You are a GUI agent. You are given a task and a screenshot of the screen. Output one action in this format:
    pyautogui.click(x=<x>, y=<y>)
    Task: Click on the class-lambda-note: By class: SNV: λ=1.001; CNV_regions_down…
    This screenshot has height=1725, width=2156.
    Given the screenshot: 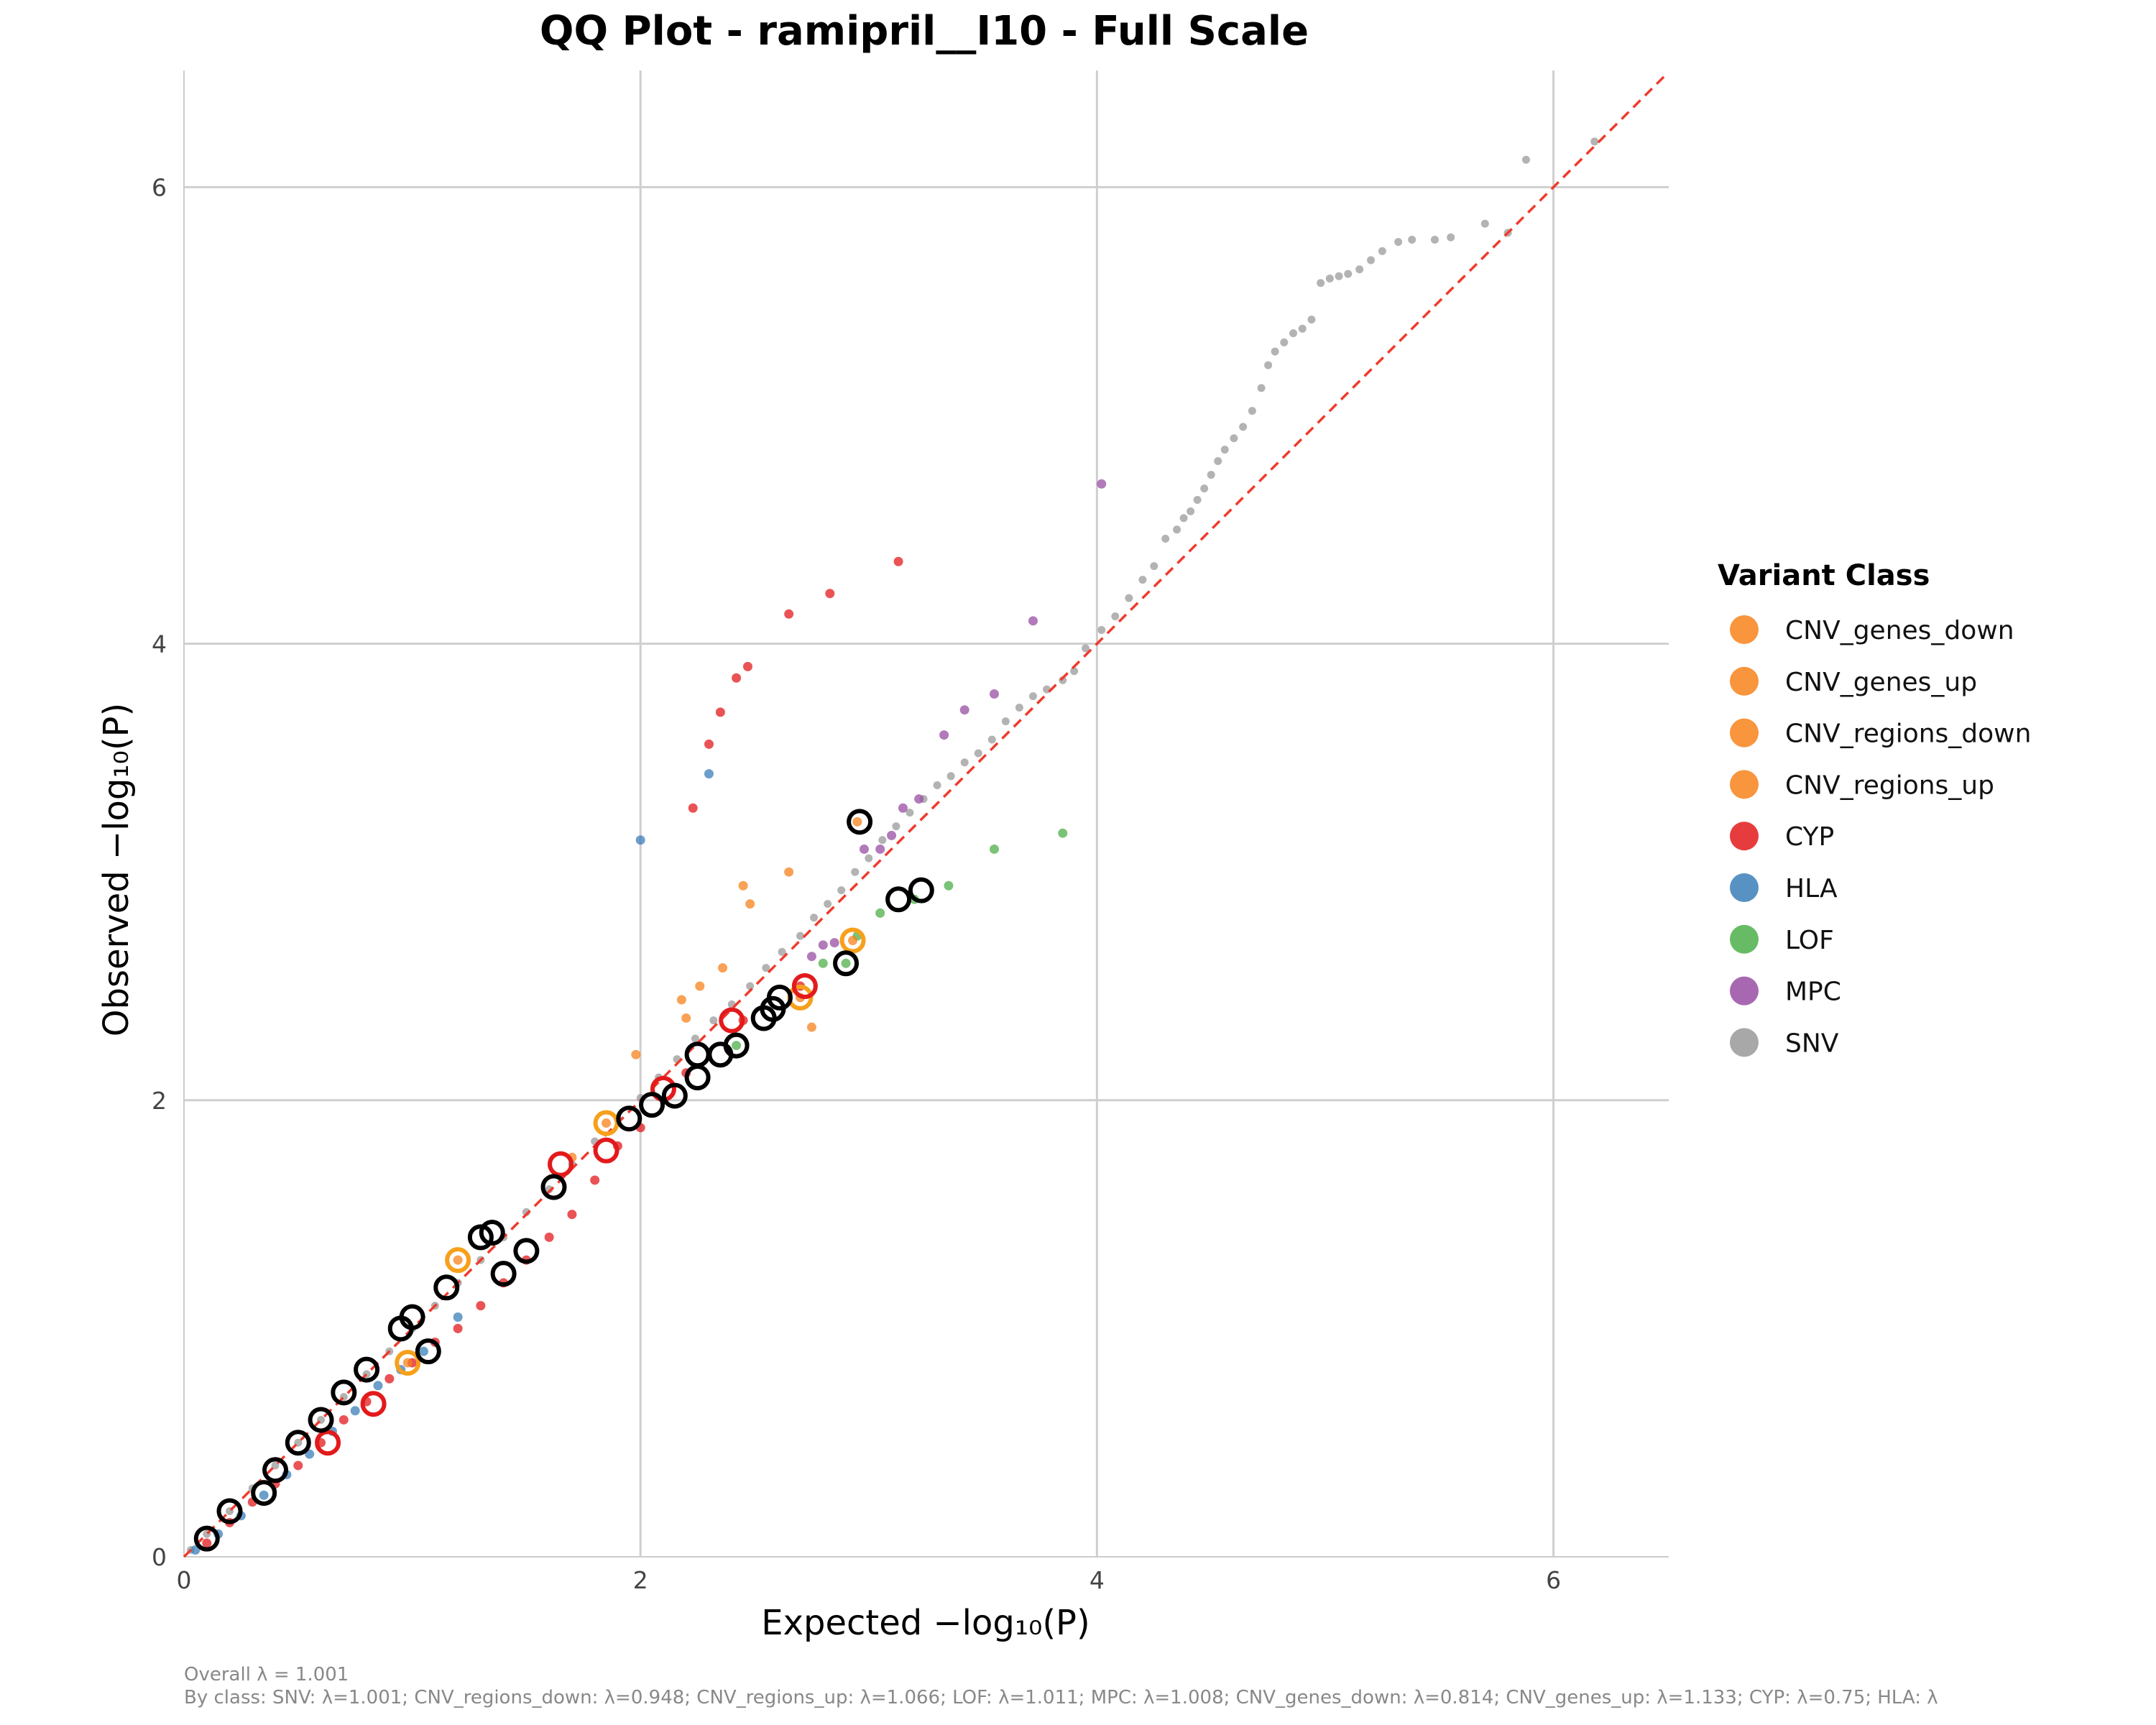 What is the action you would take?
    pyautogui.click(x=1061, y=1697)
    